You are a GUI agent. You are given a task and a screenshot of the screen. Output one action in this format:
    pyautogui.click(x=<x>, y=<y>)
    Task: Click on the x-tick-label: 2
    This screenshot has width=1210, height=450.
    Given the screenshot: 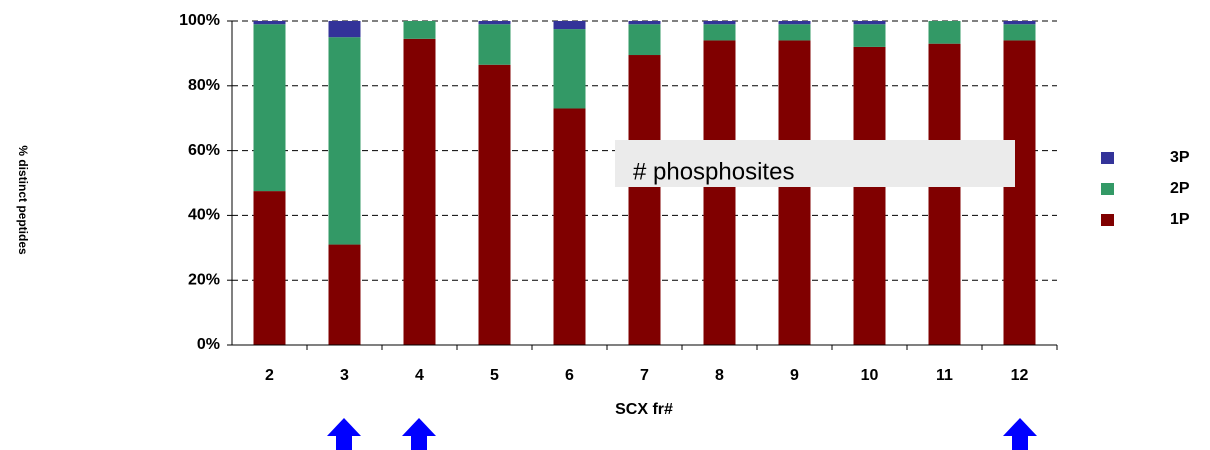 What is the action you would take?
    pyautogui.click(x=269, y=375)
    